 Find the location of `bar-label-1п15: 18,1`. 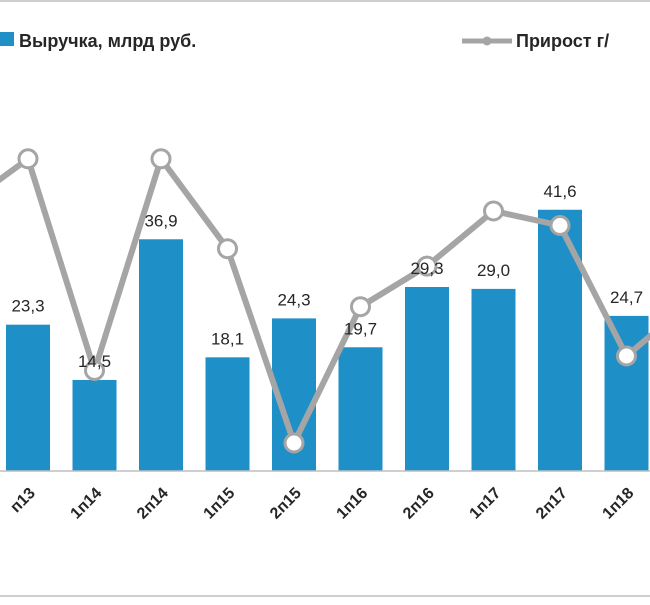

bar-label-1п15: 18,1 is located at coordinates (227, 338).